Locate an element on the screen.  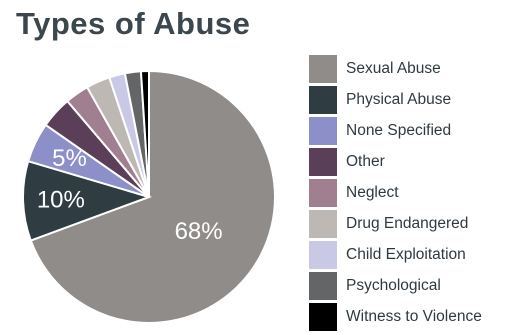
pie-slice-witness-to-violence is located at coordinates (144, 133).